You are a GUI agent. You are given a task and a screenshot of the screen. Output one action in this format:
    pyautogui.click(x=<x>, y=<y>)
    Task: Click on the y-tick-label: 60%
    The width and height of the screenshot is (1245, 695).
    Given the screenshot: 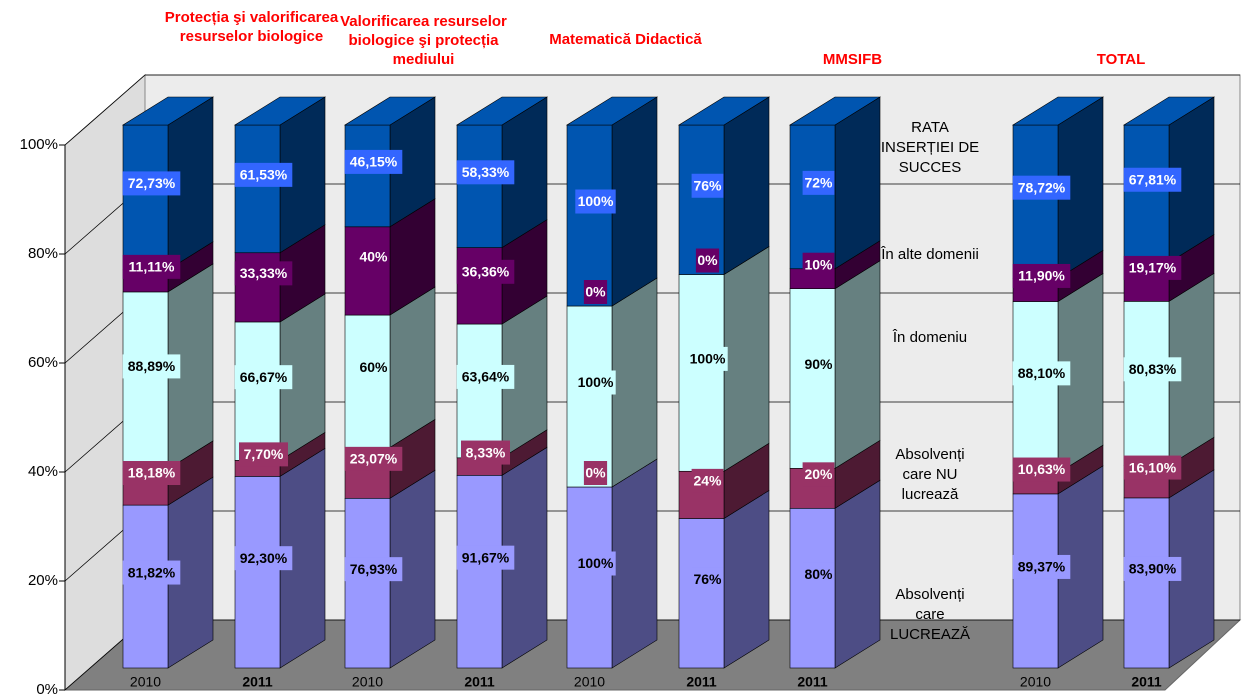 What is the action you would take?
    pyautogui.click(x=43, y=362)
    